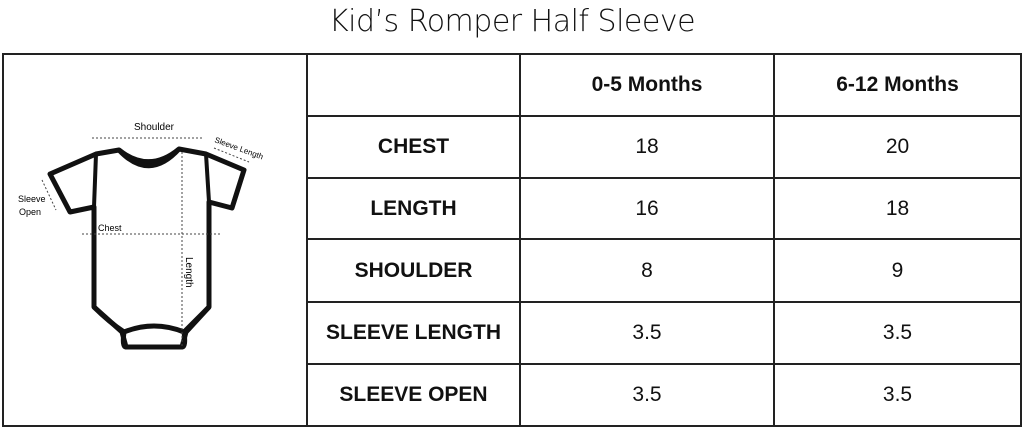 The width and height of the screenshot is (1024, 427). I want to click on label-sleeve-open-1: Sleeve, so click(32, 199).